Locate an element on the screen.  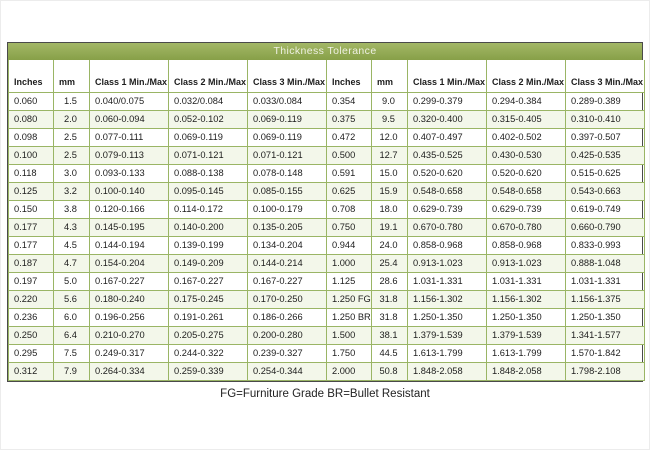
table-cell: 1.750 is located at coordinates (349, 353).